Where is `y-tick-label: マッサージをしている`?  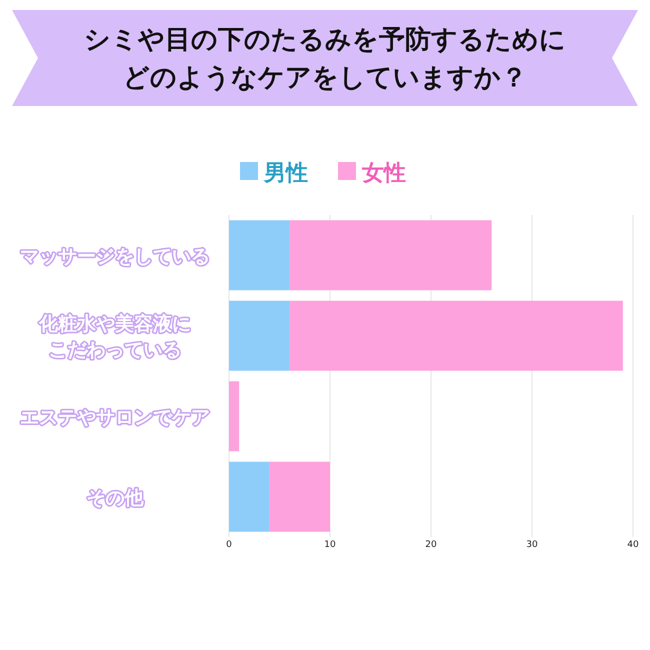 y-tick-label: マッサージをしている is located at coordinates (115, 256).